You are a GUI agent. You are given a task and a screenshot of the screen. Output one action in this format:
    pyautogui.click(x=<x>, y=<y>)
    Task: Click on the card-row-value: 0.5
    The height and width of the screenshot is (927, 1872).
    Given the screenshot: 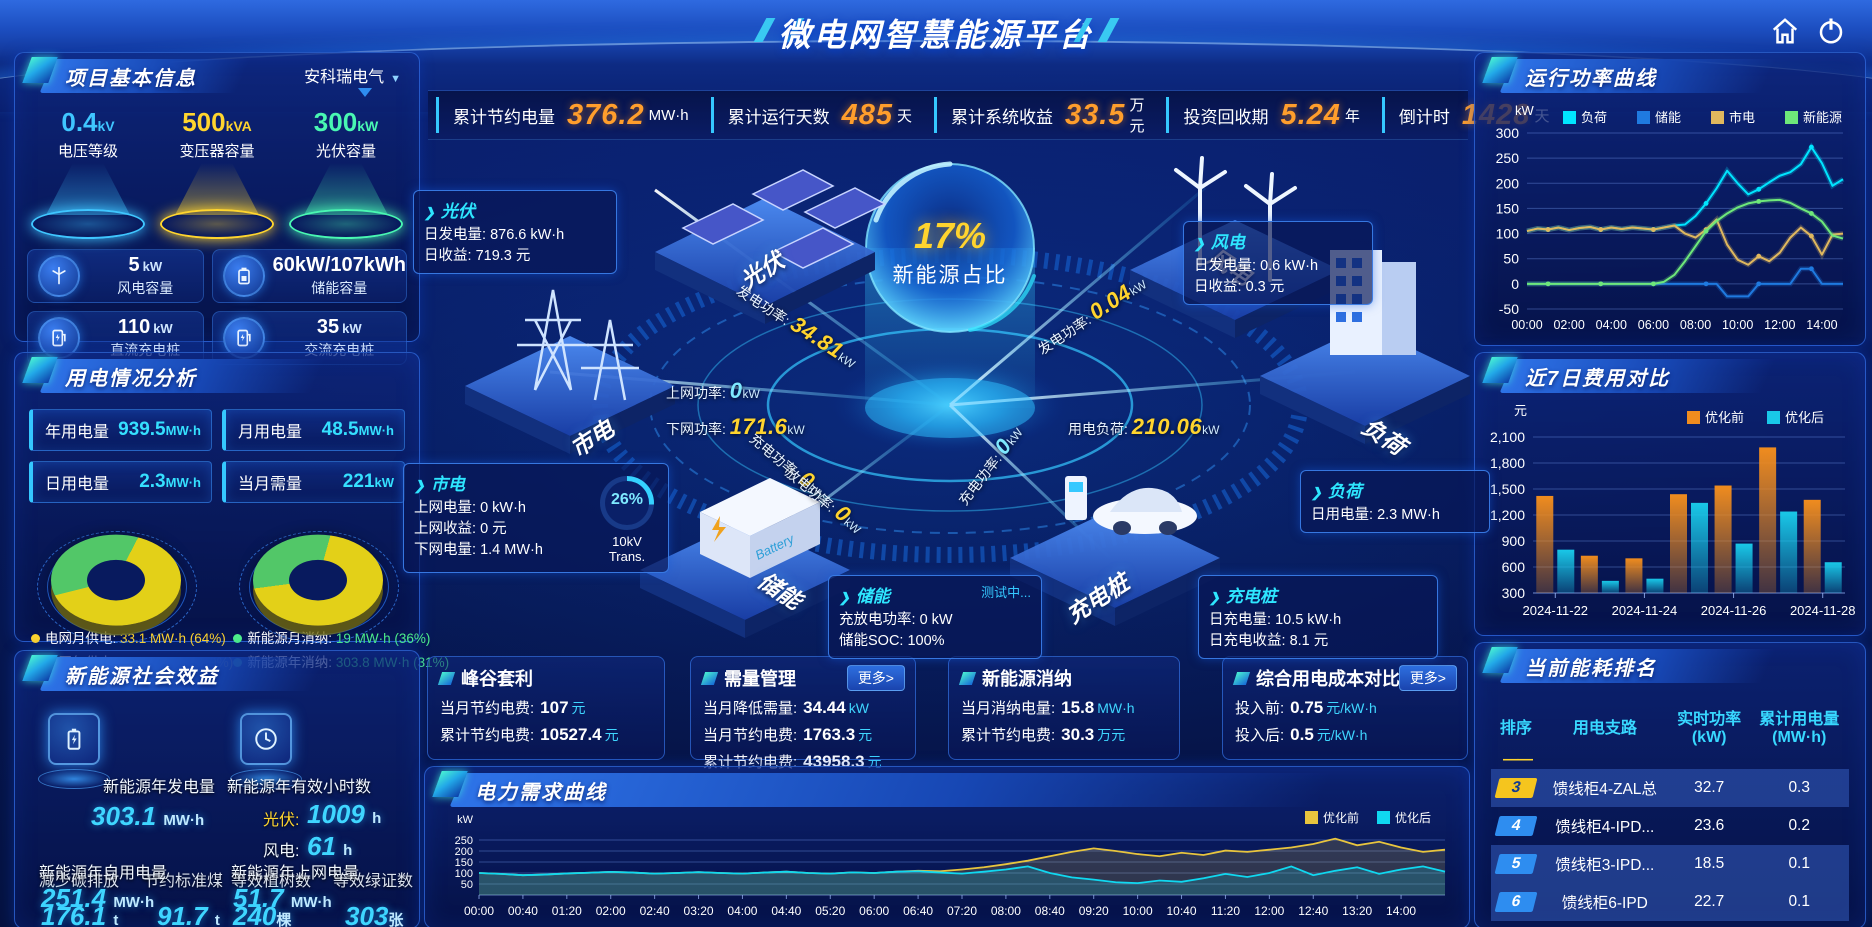 What is the action you would take?
    pyautogui.click(x=1302, y=734)
    